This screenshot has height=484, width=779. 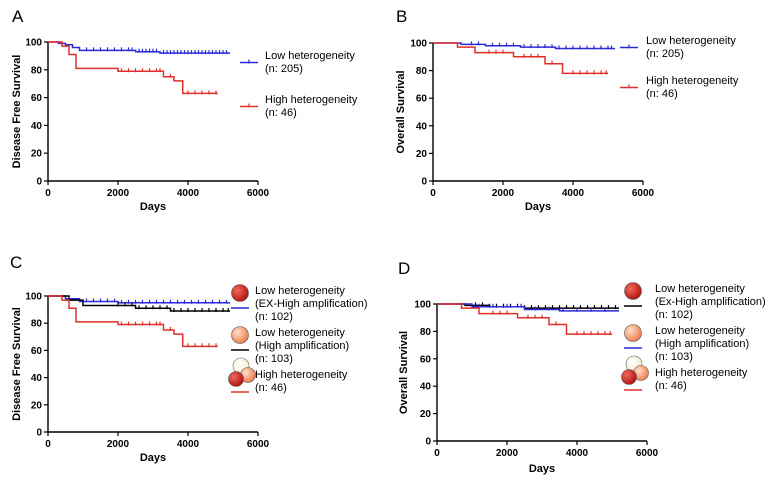 I want to click on panel-letter: D, so click(x=404, y=268).